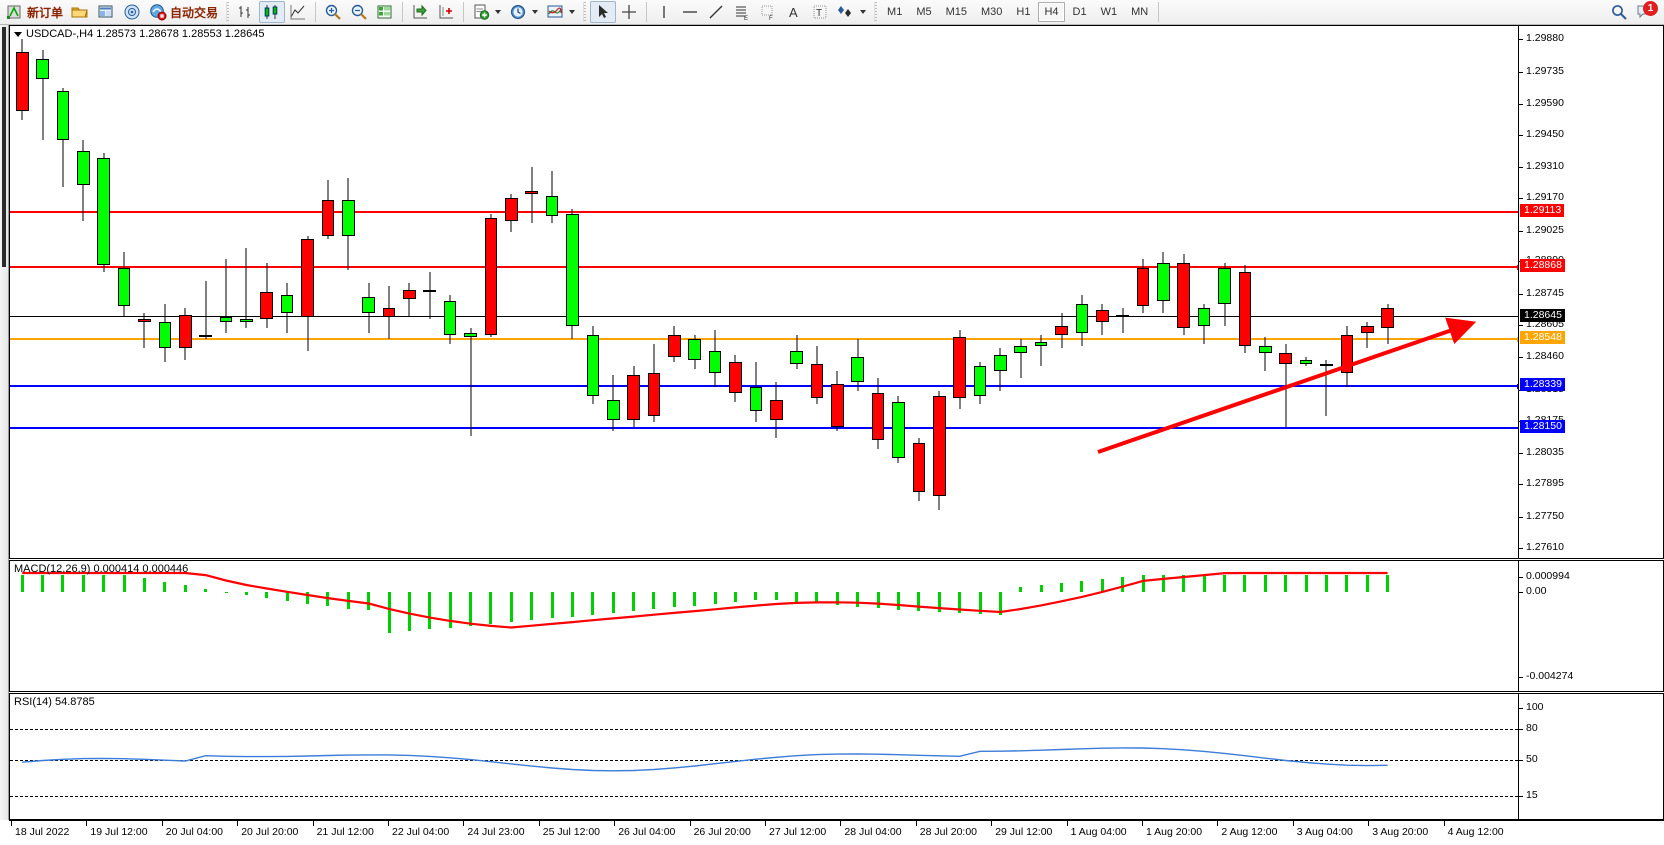 The height and width of the screenshot is (845, 1664). What do you see at coordinates (992, 12) in the screenshot?
I see `timeframe-m30-button: M30` at bounding box center [992, 12].